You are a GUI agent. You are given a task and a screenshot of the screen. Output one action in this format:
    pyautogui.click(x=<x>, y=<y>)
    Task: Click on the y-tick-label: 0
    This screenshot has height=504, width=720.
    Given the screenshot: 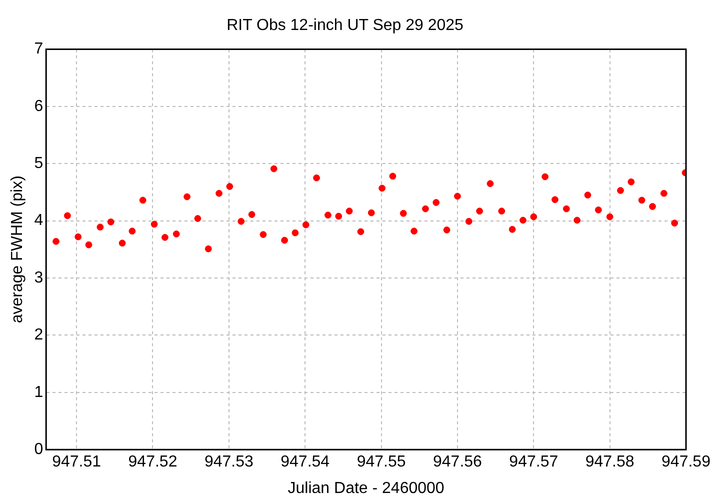 What is the action you would take?
    pyautogui.click(x=39, y=449)
    